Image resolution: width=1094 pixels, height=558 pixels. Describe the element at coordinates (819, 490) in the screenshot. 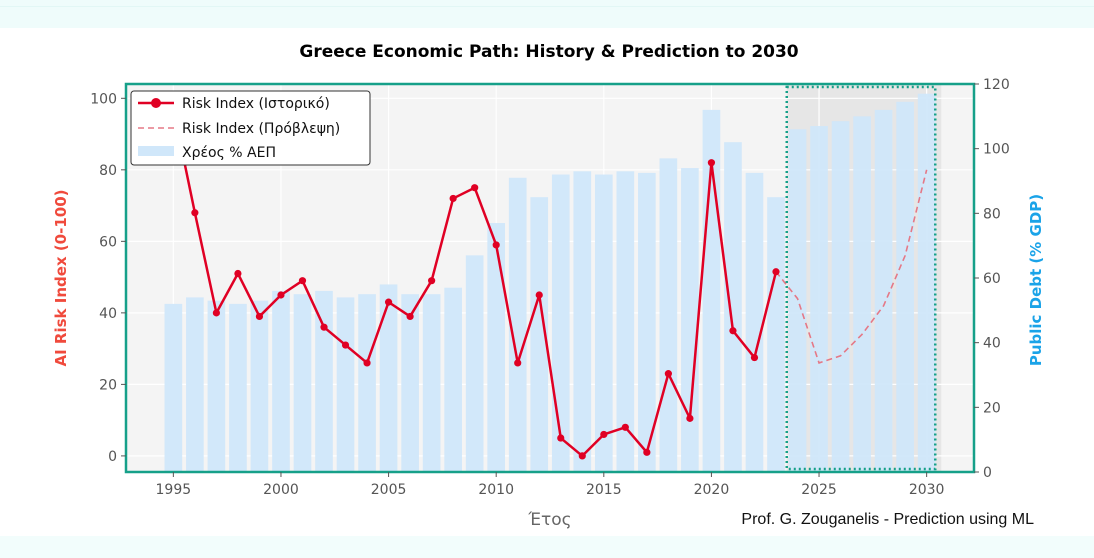

I see `x-tick-label: 2025` at that location.